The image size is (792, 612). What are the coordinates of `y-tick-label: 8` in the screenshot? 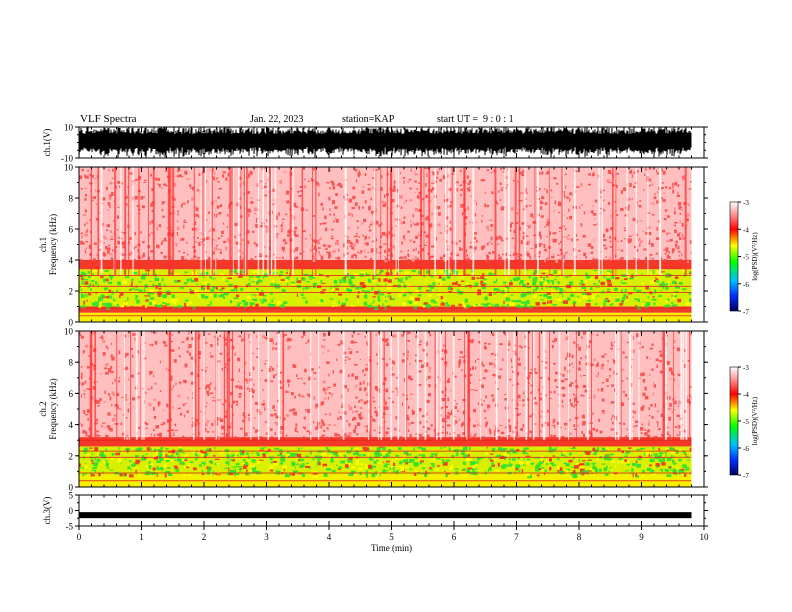 It's located at (71, 199).